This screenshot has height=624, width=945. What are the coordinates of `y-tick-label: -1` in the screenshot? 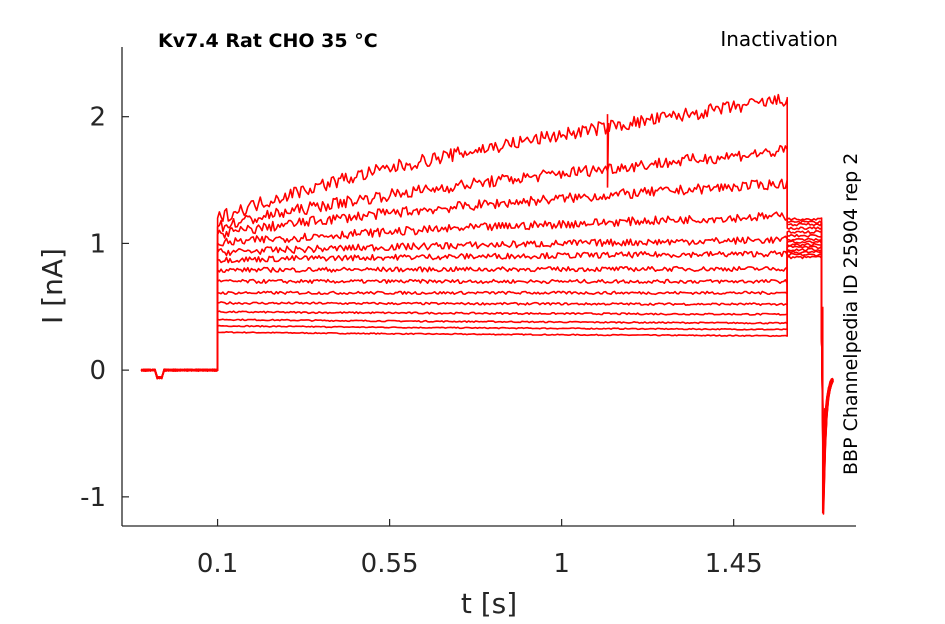 It's located at (93, 498).